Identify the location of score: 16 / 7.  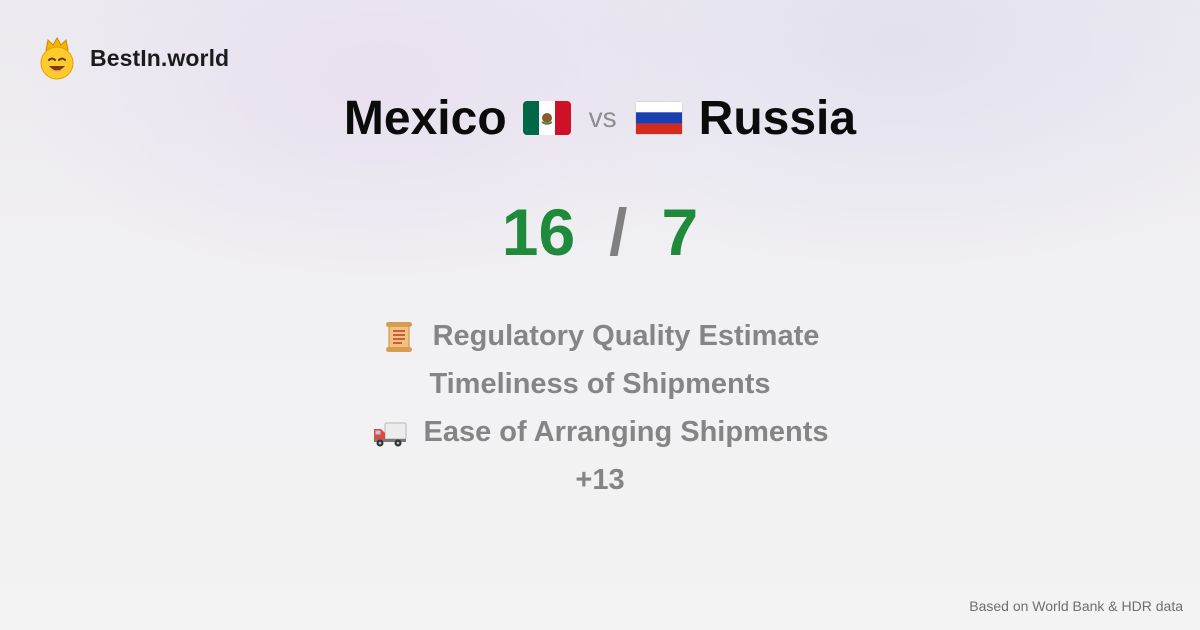
(600, 232).